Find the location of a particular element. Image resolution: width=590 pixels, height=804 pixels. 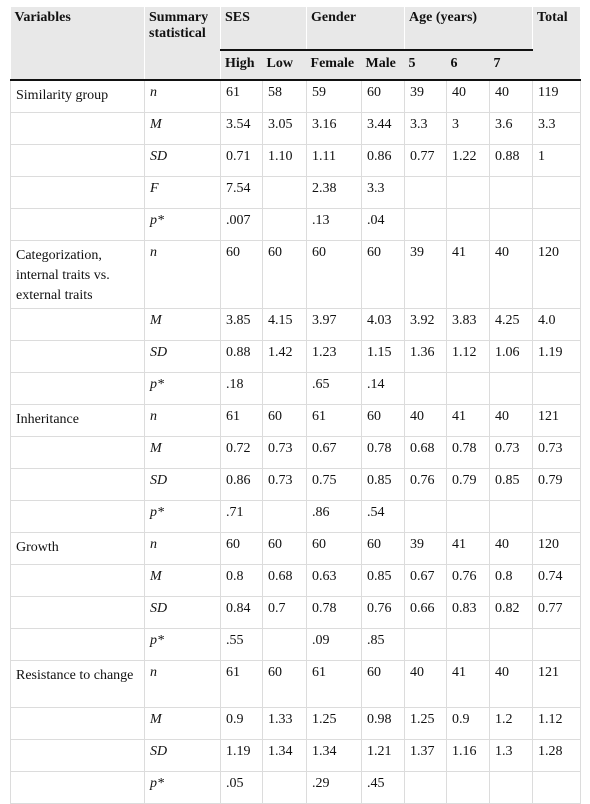

table-row: Inheritance n 61 60 61 60 40 41 40 121 is located at coordinates (296, 420).